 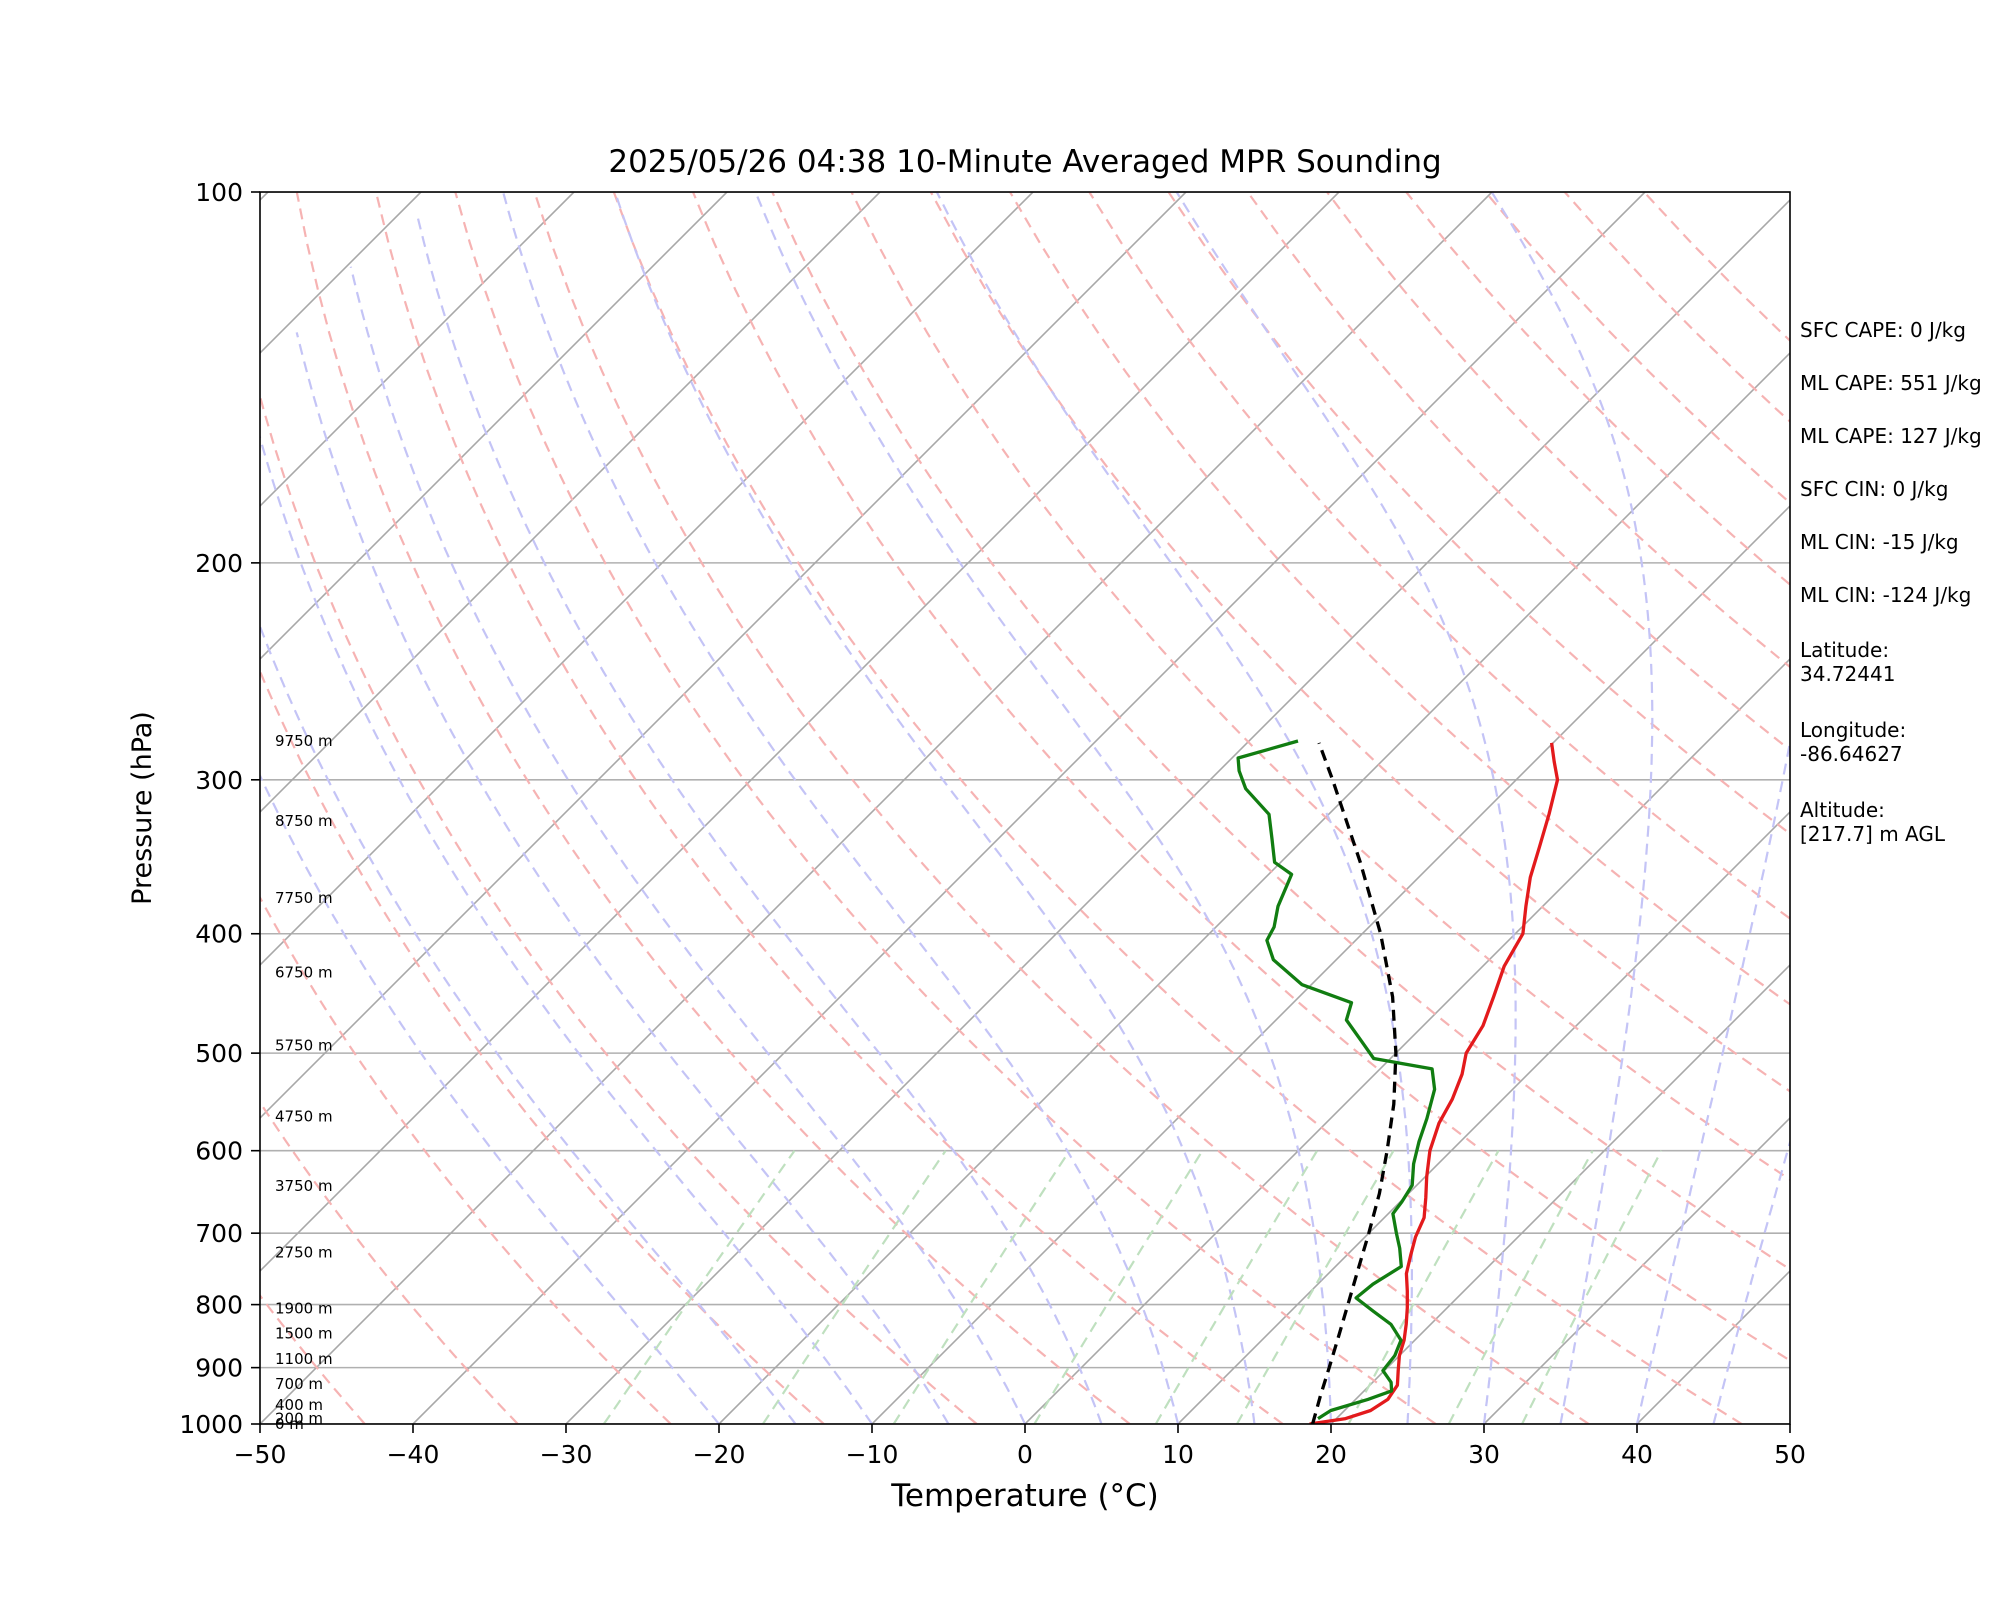 I want to click on y-tick-label: 900, so click(x=219, y=1368).